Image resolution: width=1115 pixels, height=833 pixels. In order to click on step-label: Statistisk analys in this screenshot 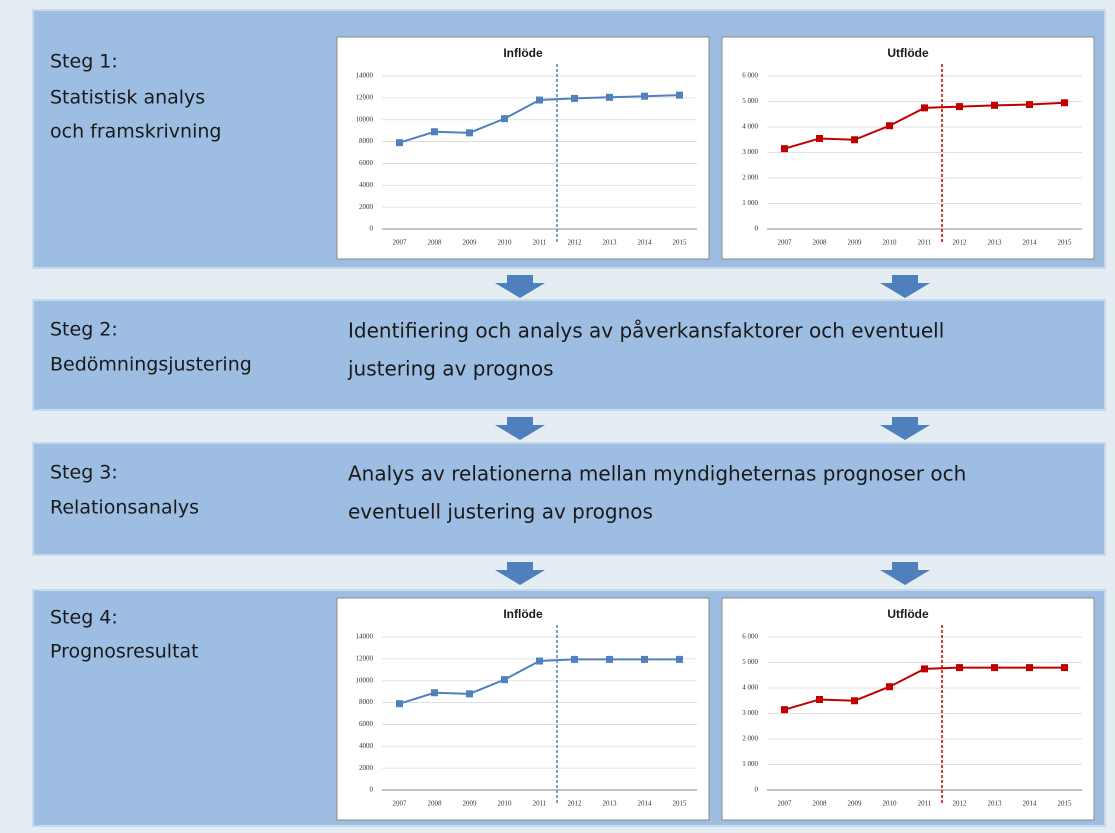, I will do `click(127, 98)`.